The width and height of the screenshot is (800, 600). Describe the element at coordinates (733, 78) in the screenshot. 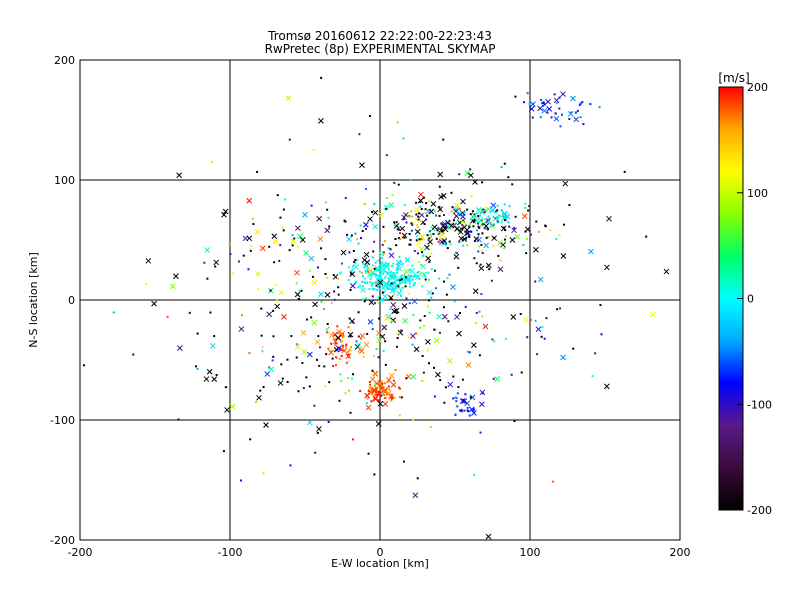

I see `colorbar-label: [m/s]` at that location.